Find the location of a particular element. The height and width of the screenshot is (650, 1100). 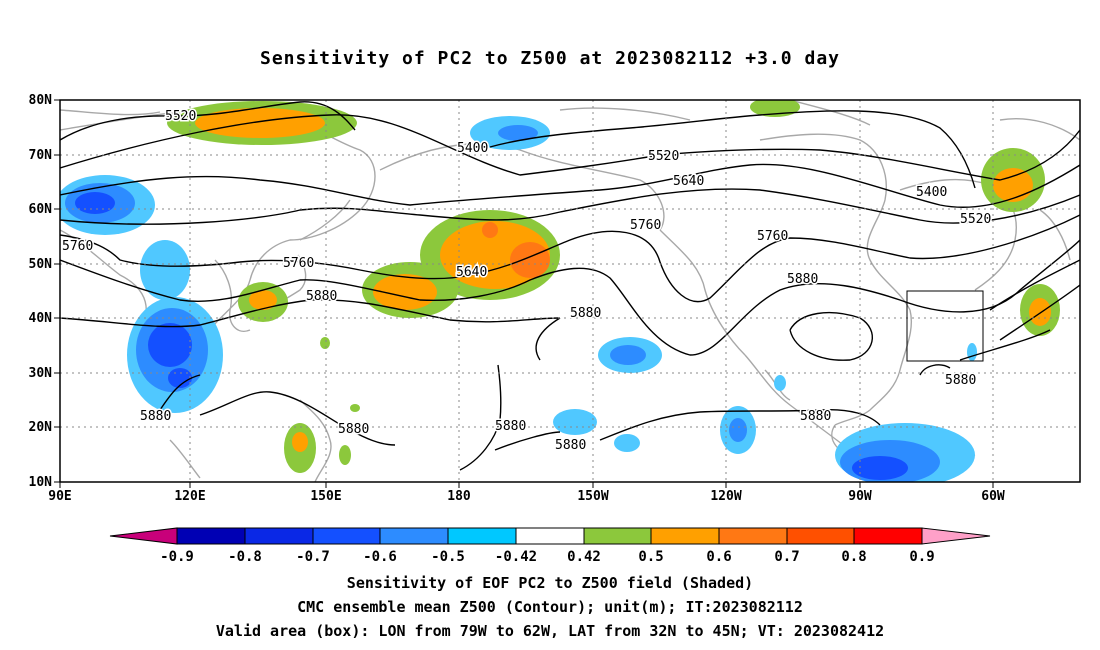

colorbar-tick: -0.8 is located at coordinates (245, 557).